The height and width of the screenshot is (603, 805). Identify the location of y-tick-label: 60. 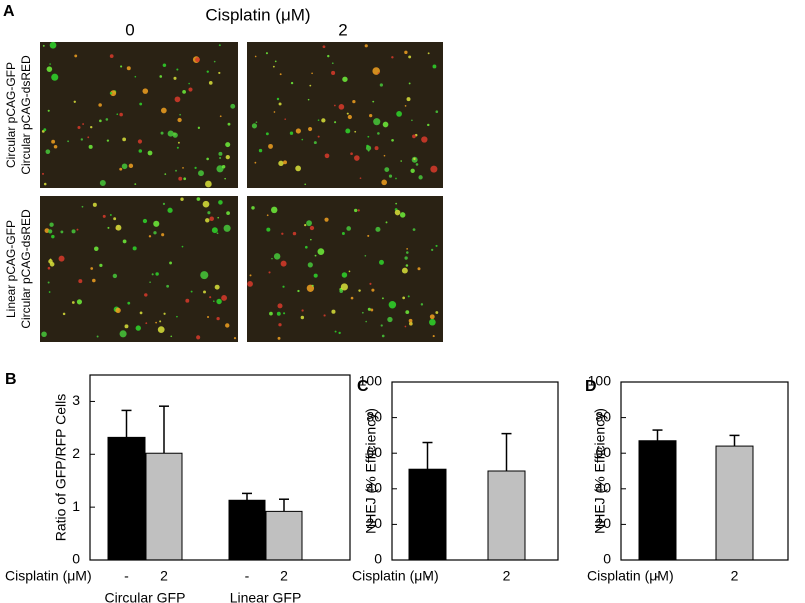
(374, 452).